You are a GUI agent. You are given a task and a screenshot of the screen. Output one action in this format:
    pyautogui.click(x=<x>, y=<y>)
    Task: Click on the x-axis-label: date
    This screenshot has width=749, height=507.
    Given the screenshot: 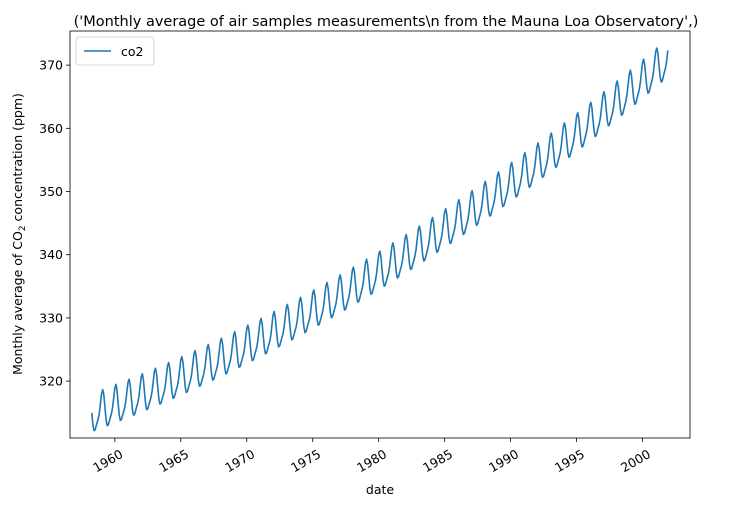 What is the action you would take?
    pyautogui.click(x=380, y=489)
    